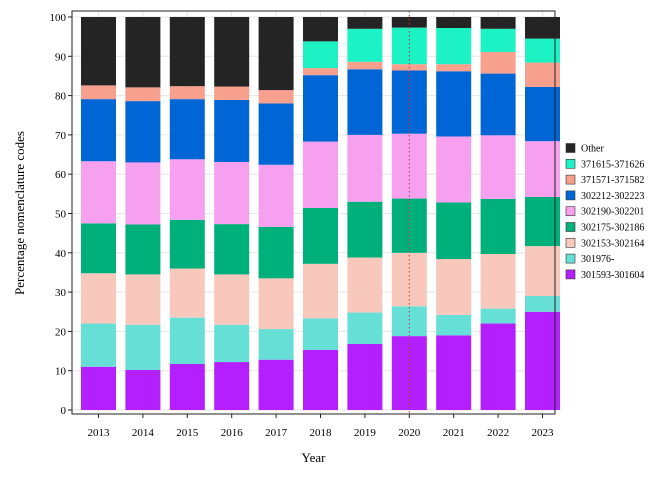 The image size is (672, 480). Describe the element at coordinates (612, 275) in the screenshot. I see `legend-label: 301593-301604` at that location.